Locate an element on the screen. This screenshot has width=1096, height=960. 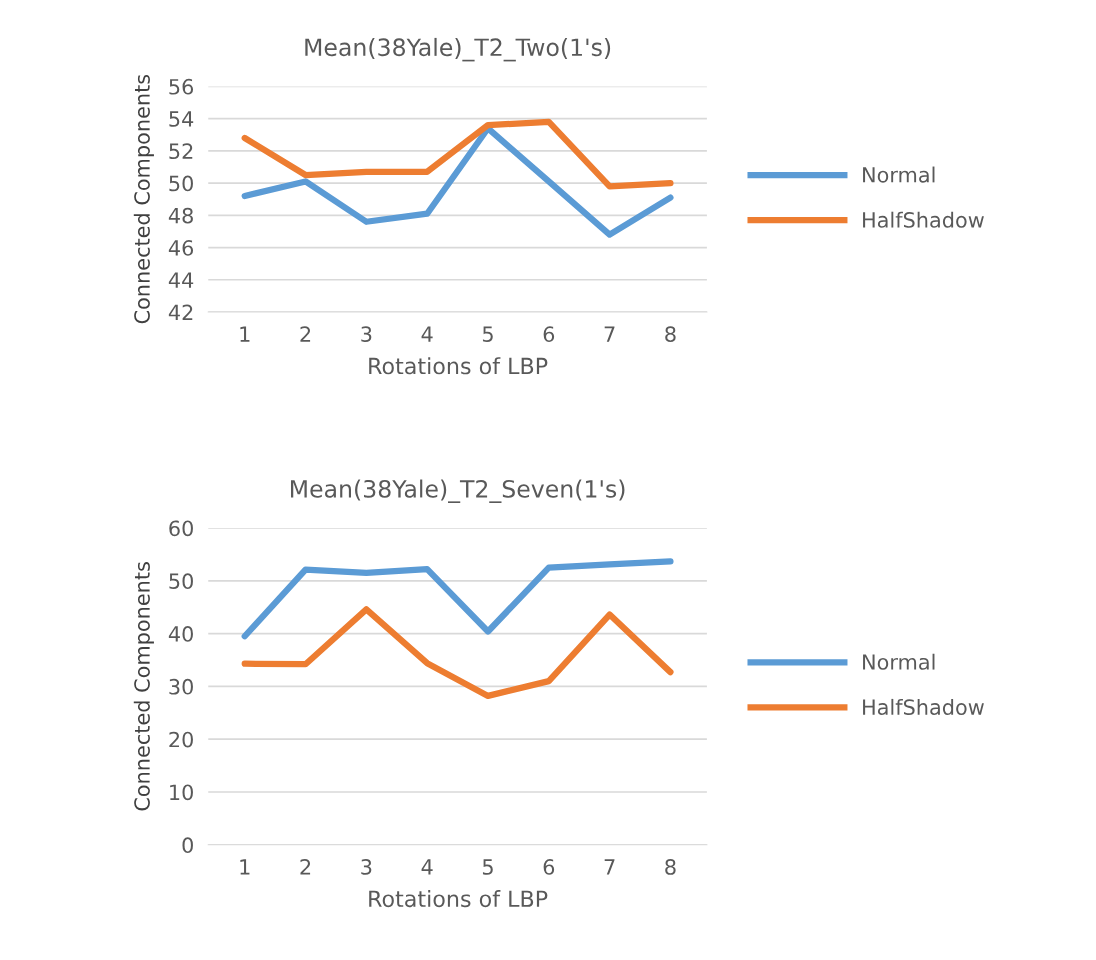
y-tick-label: 40 is located at coordinates (180, 634).